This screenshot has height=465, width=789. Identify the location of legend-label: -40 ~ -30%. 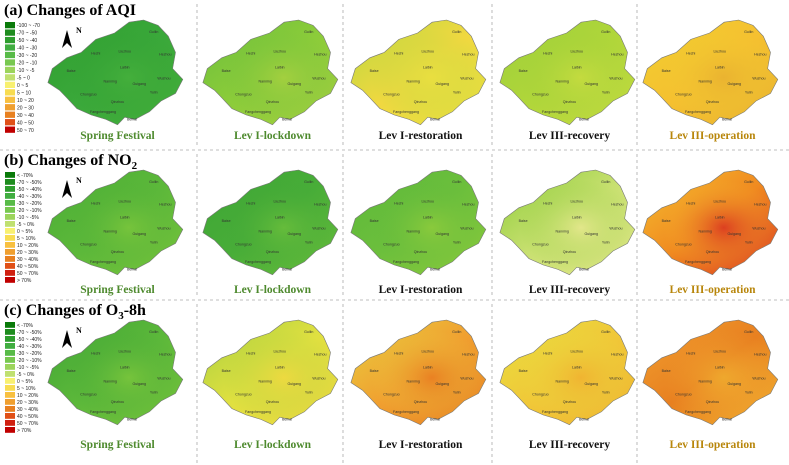
(29, 347).